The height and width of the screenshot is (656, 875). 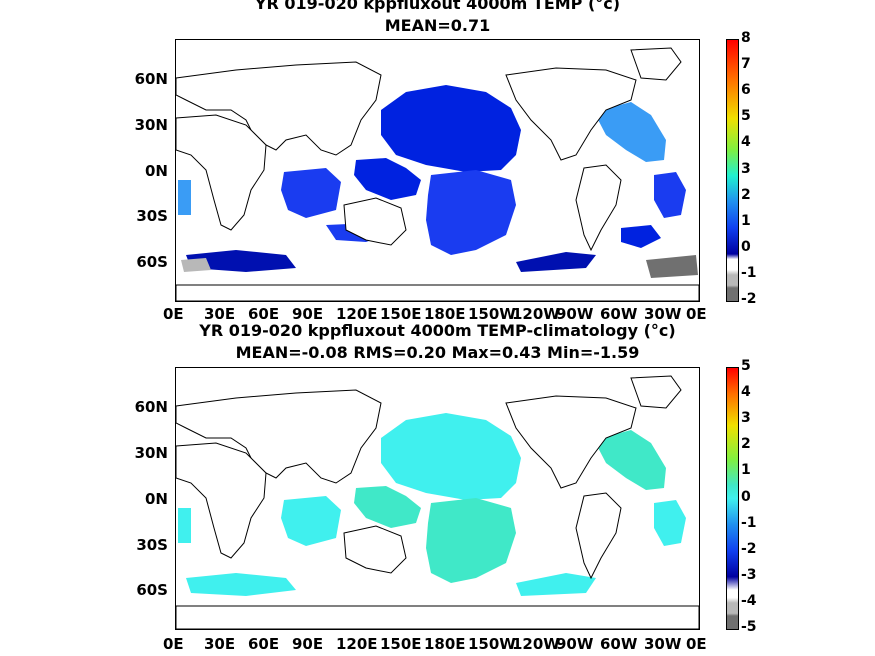 I want to click on bottom-wpacific-anomaly, so click(x=387, y=507).